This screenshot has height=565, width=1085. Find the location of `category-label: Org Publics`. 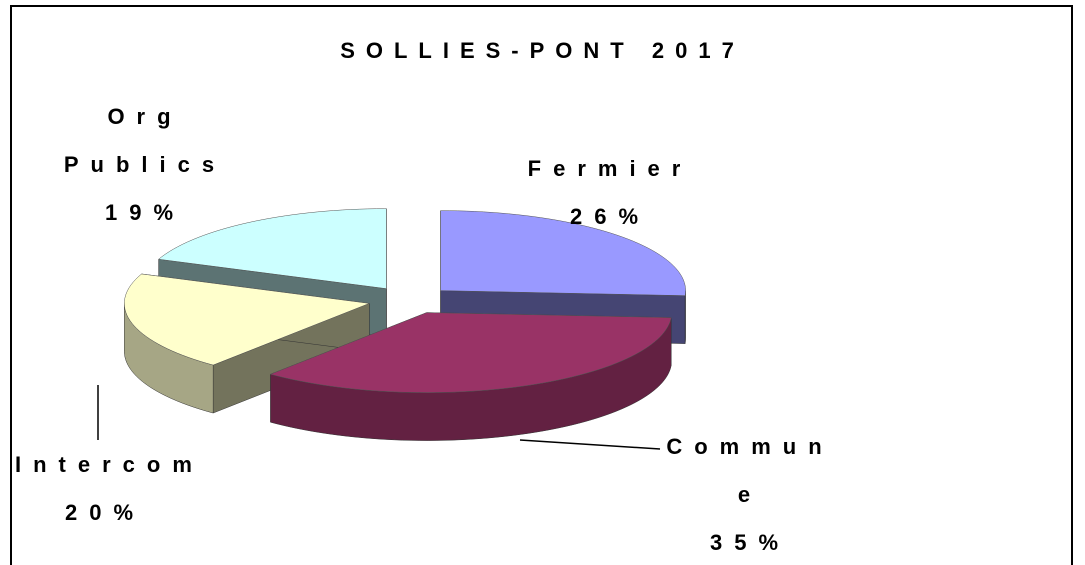

category-label: Org Publics is located at coordinates (145, 140).